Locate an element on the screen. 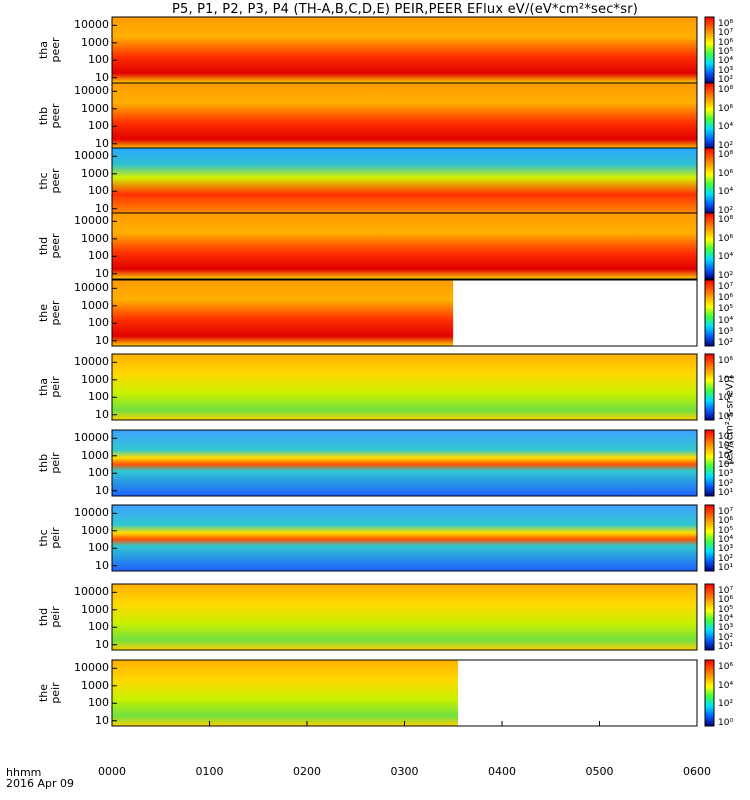 This screenshot has height=800, width=750. panel-1-spectrogram is located at coordinates (404, 50).